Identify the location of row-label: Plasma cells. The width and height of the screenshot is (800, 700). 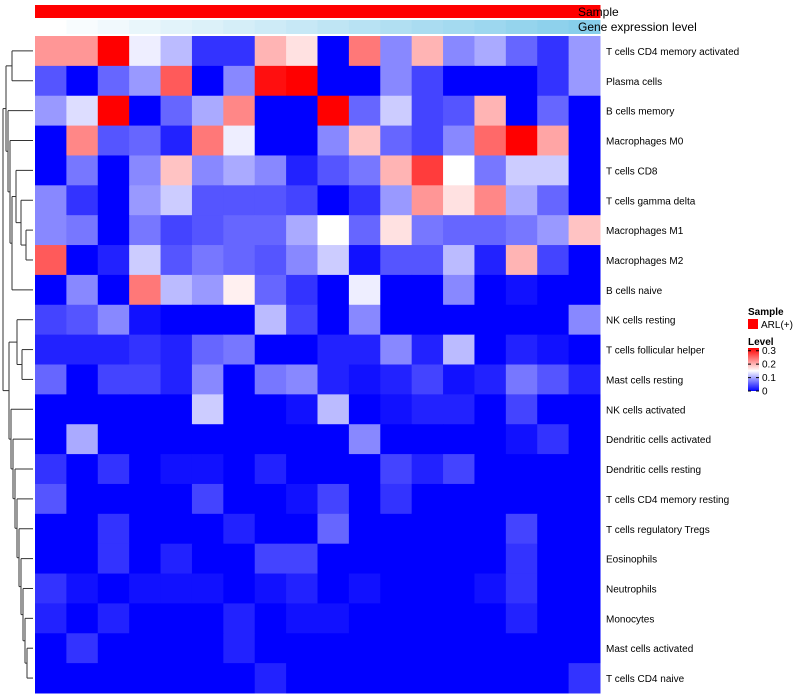
(634, 82).